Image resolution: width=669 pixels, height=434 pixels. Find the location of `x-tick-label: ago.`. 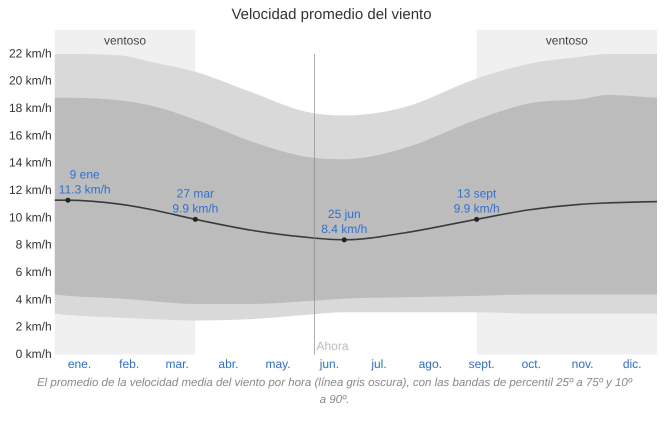

x-tick-label: ago. is located at coordinates (430, 364).